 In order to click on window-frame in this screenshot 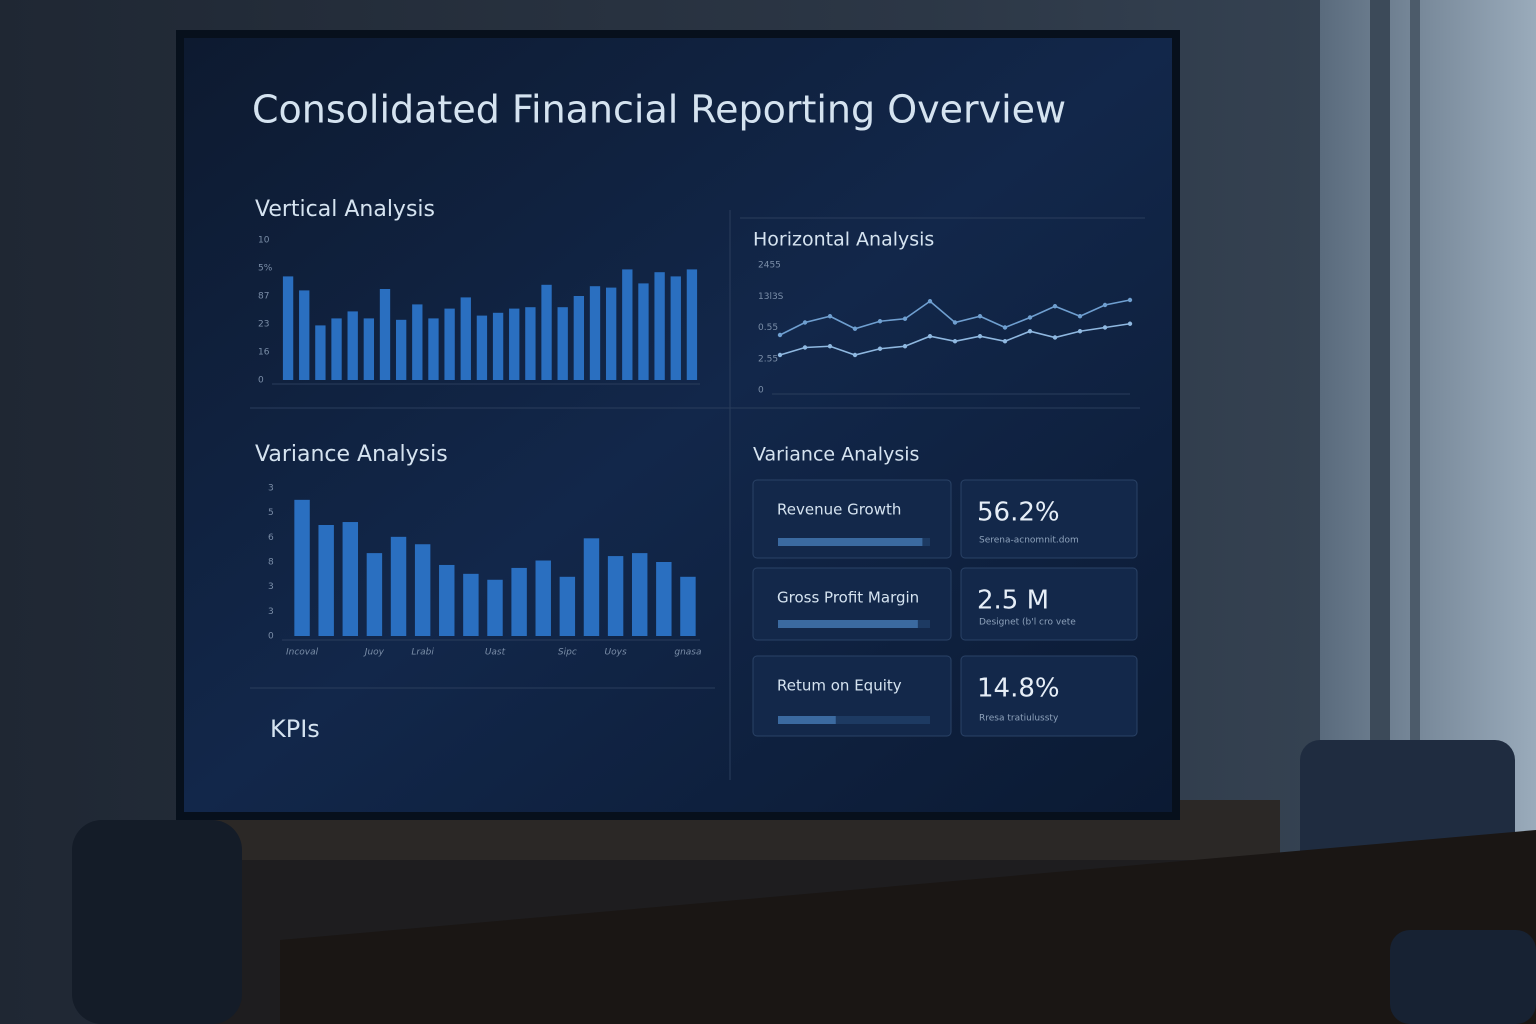, I will do `click(1415, 512)`.